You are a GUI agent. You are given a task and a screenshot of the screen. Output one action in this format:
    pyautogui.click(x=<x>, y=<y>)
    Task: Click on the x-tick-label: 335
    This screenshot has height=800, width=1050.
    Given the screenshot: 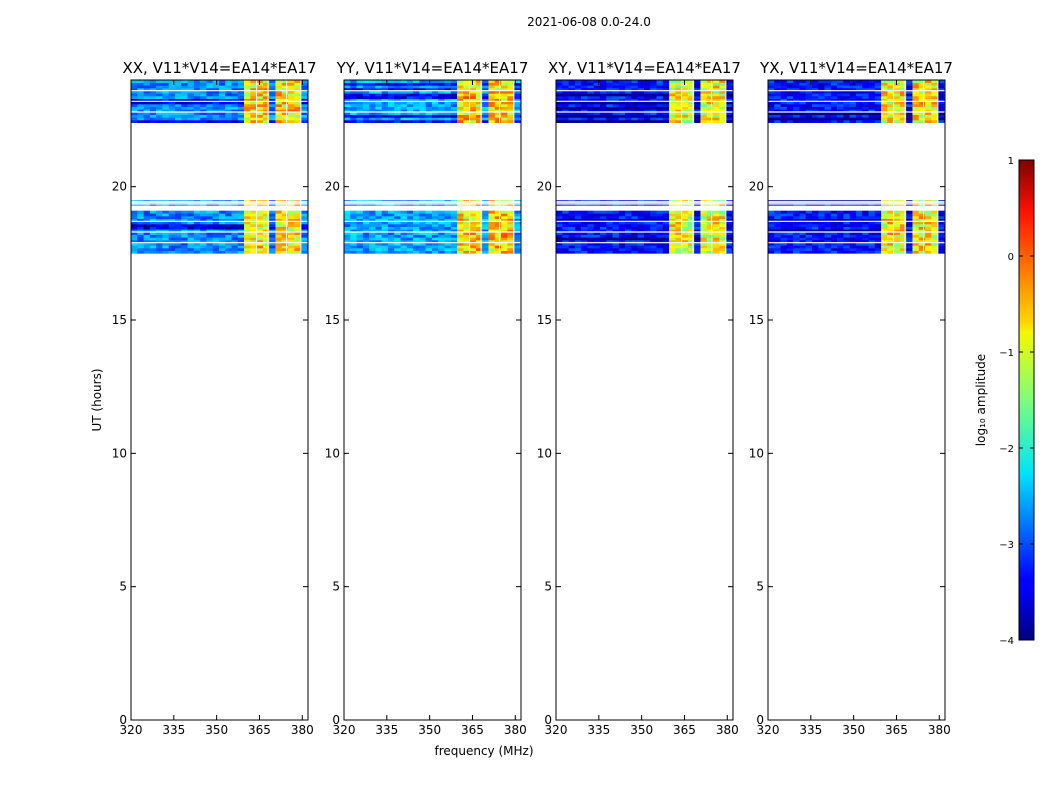 What is the action you would take?
    pyautogui.click(x=810, y=730)
    